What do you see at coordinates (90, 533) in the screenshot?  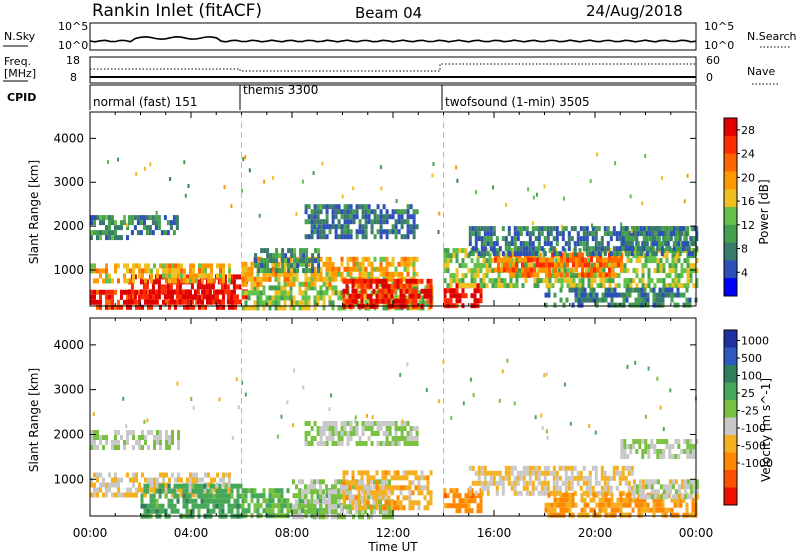 I see `x-tick-label: 00:00` at bounding box center [90, 533].